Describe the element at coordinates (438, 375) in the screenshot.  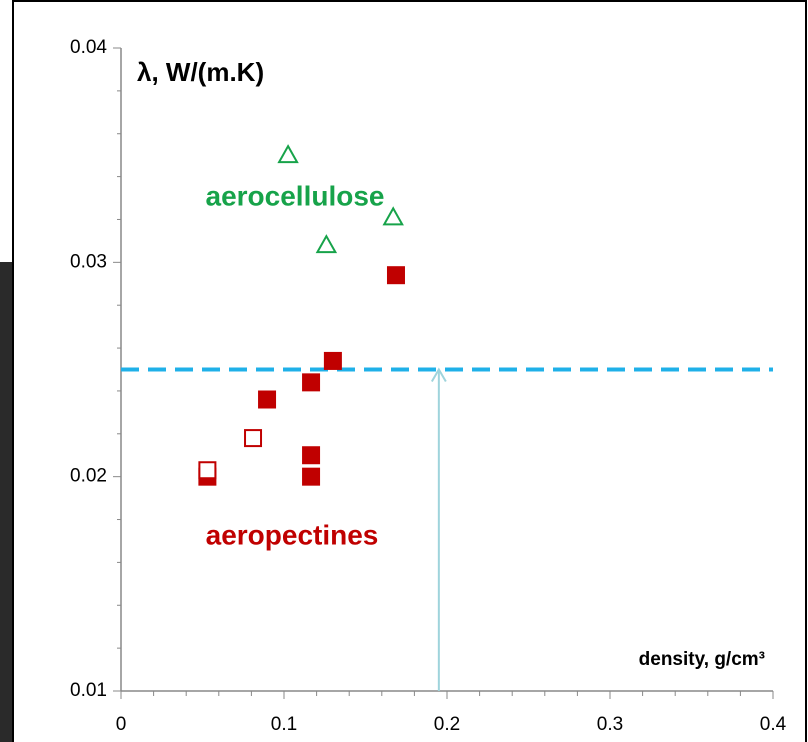
I see `arrow-head` at that location.